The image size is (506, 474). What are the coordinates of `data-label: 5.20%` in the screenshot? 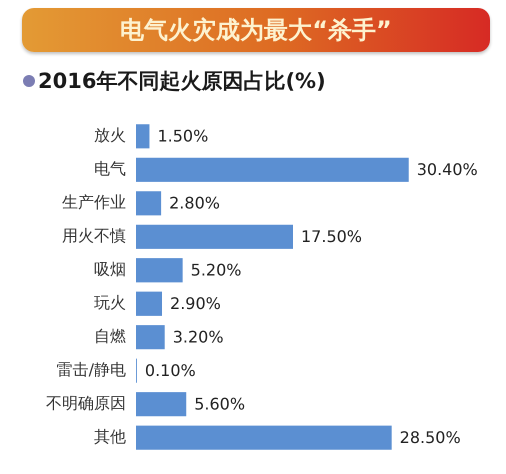 It's located at (216, 270).